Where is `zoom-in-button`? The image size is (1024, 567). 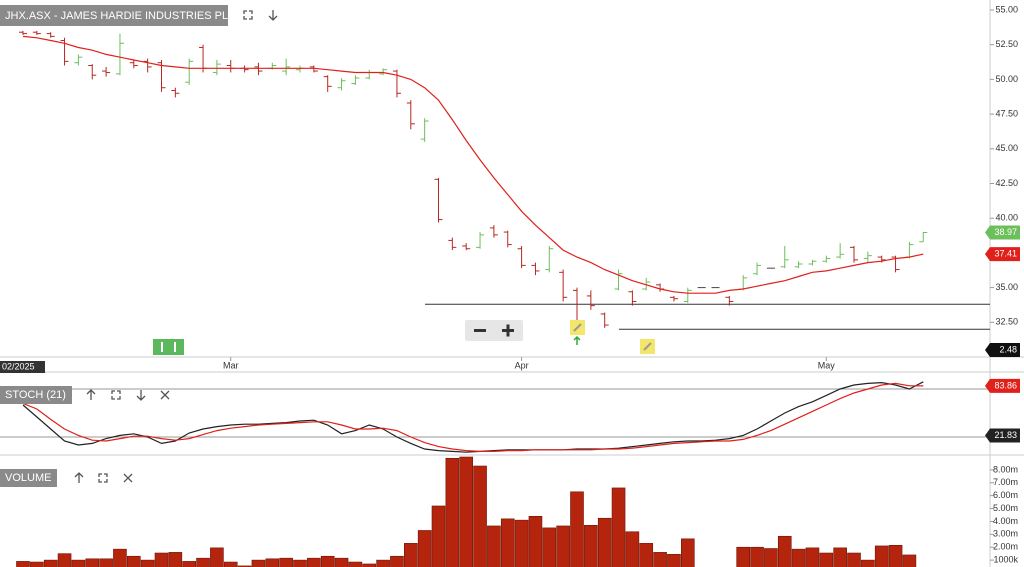 zoom-in-button is located at coordinates (508, 330).